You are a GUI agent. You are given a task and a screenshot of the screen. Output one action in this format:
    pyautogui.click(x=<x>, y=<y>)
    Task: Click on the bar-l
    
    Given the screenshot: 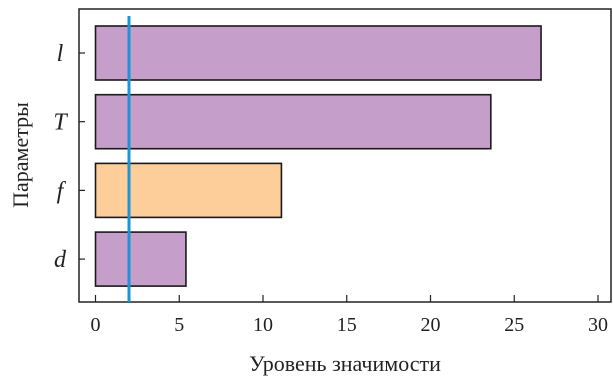 What is the action you would take?
    pyautogui.click(x=318, y=53)
    